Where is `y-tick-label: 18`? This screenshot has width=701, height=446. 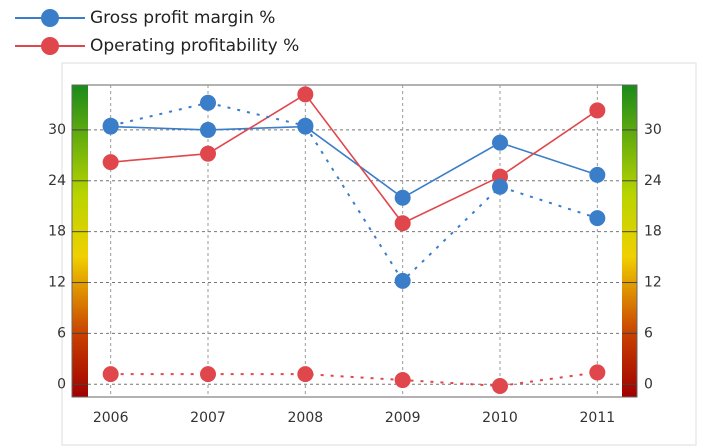 y-tick-label: 18 is located at coordinates (57, 232).